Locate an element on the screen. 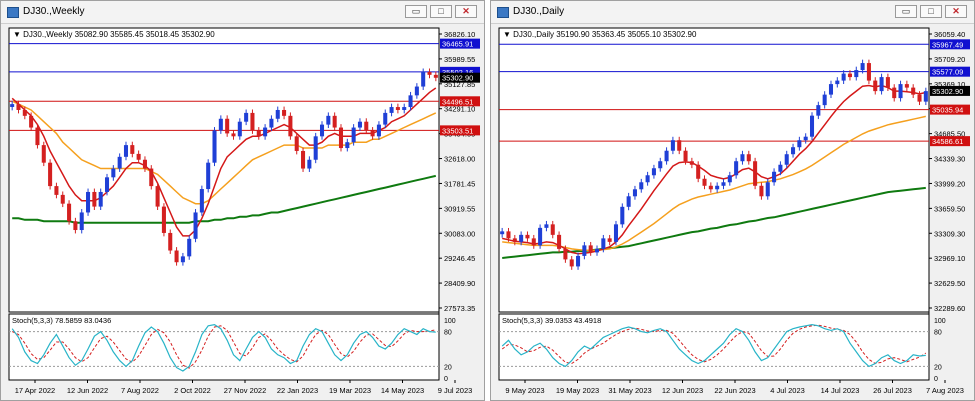 The height and width of the screenshot is (401, 975). price-tick-label: 29246.45 is located at coordinates (459, 258).